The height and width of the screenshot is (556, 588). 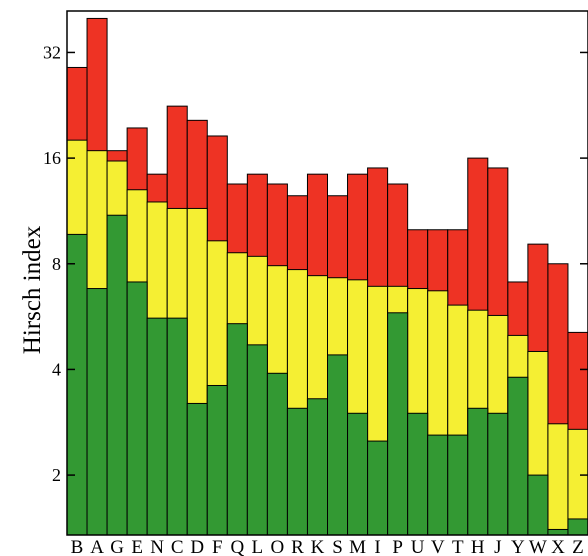 What do you see at coordinates (317, 467) in the screenshot?
I see `bar-K-s0` at bounding box center [317, 467].